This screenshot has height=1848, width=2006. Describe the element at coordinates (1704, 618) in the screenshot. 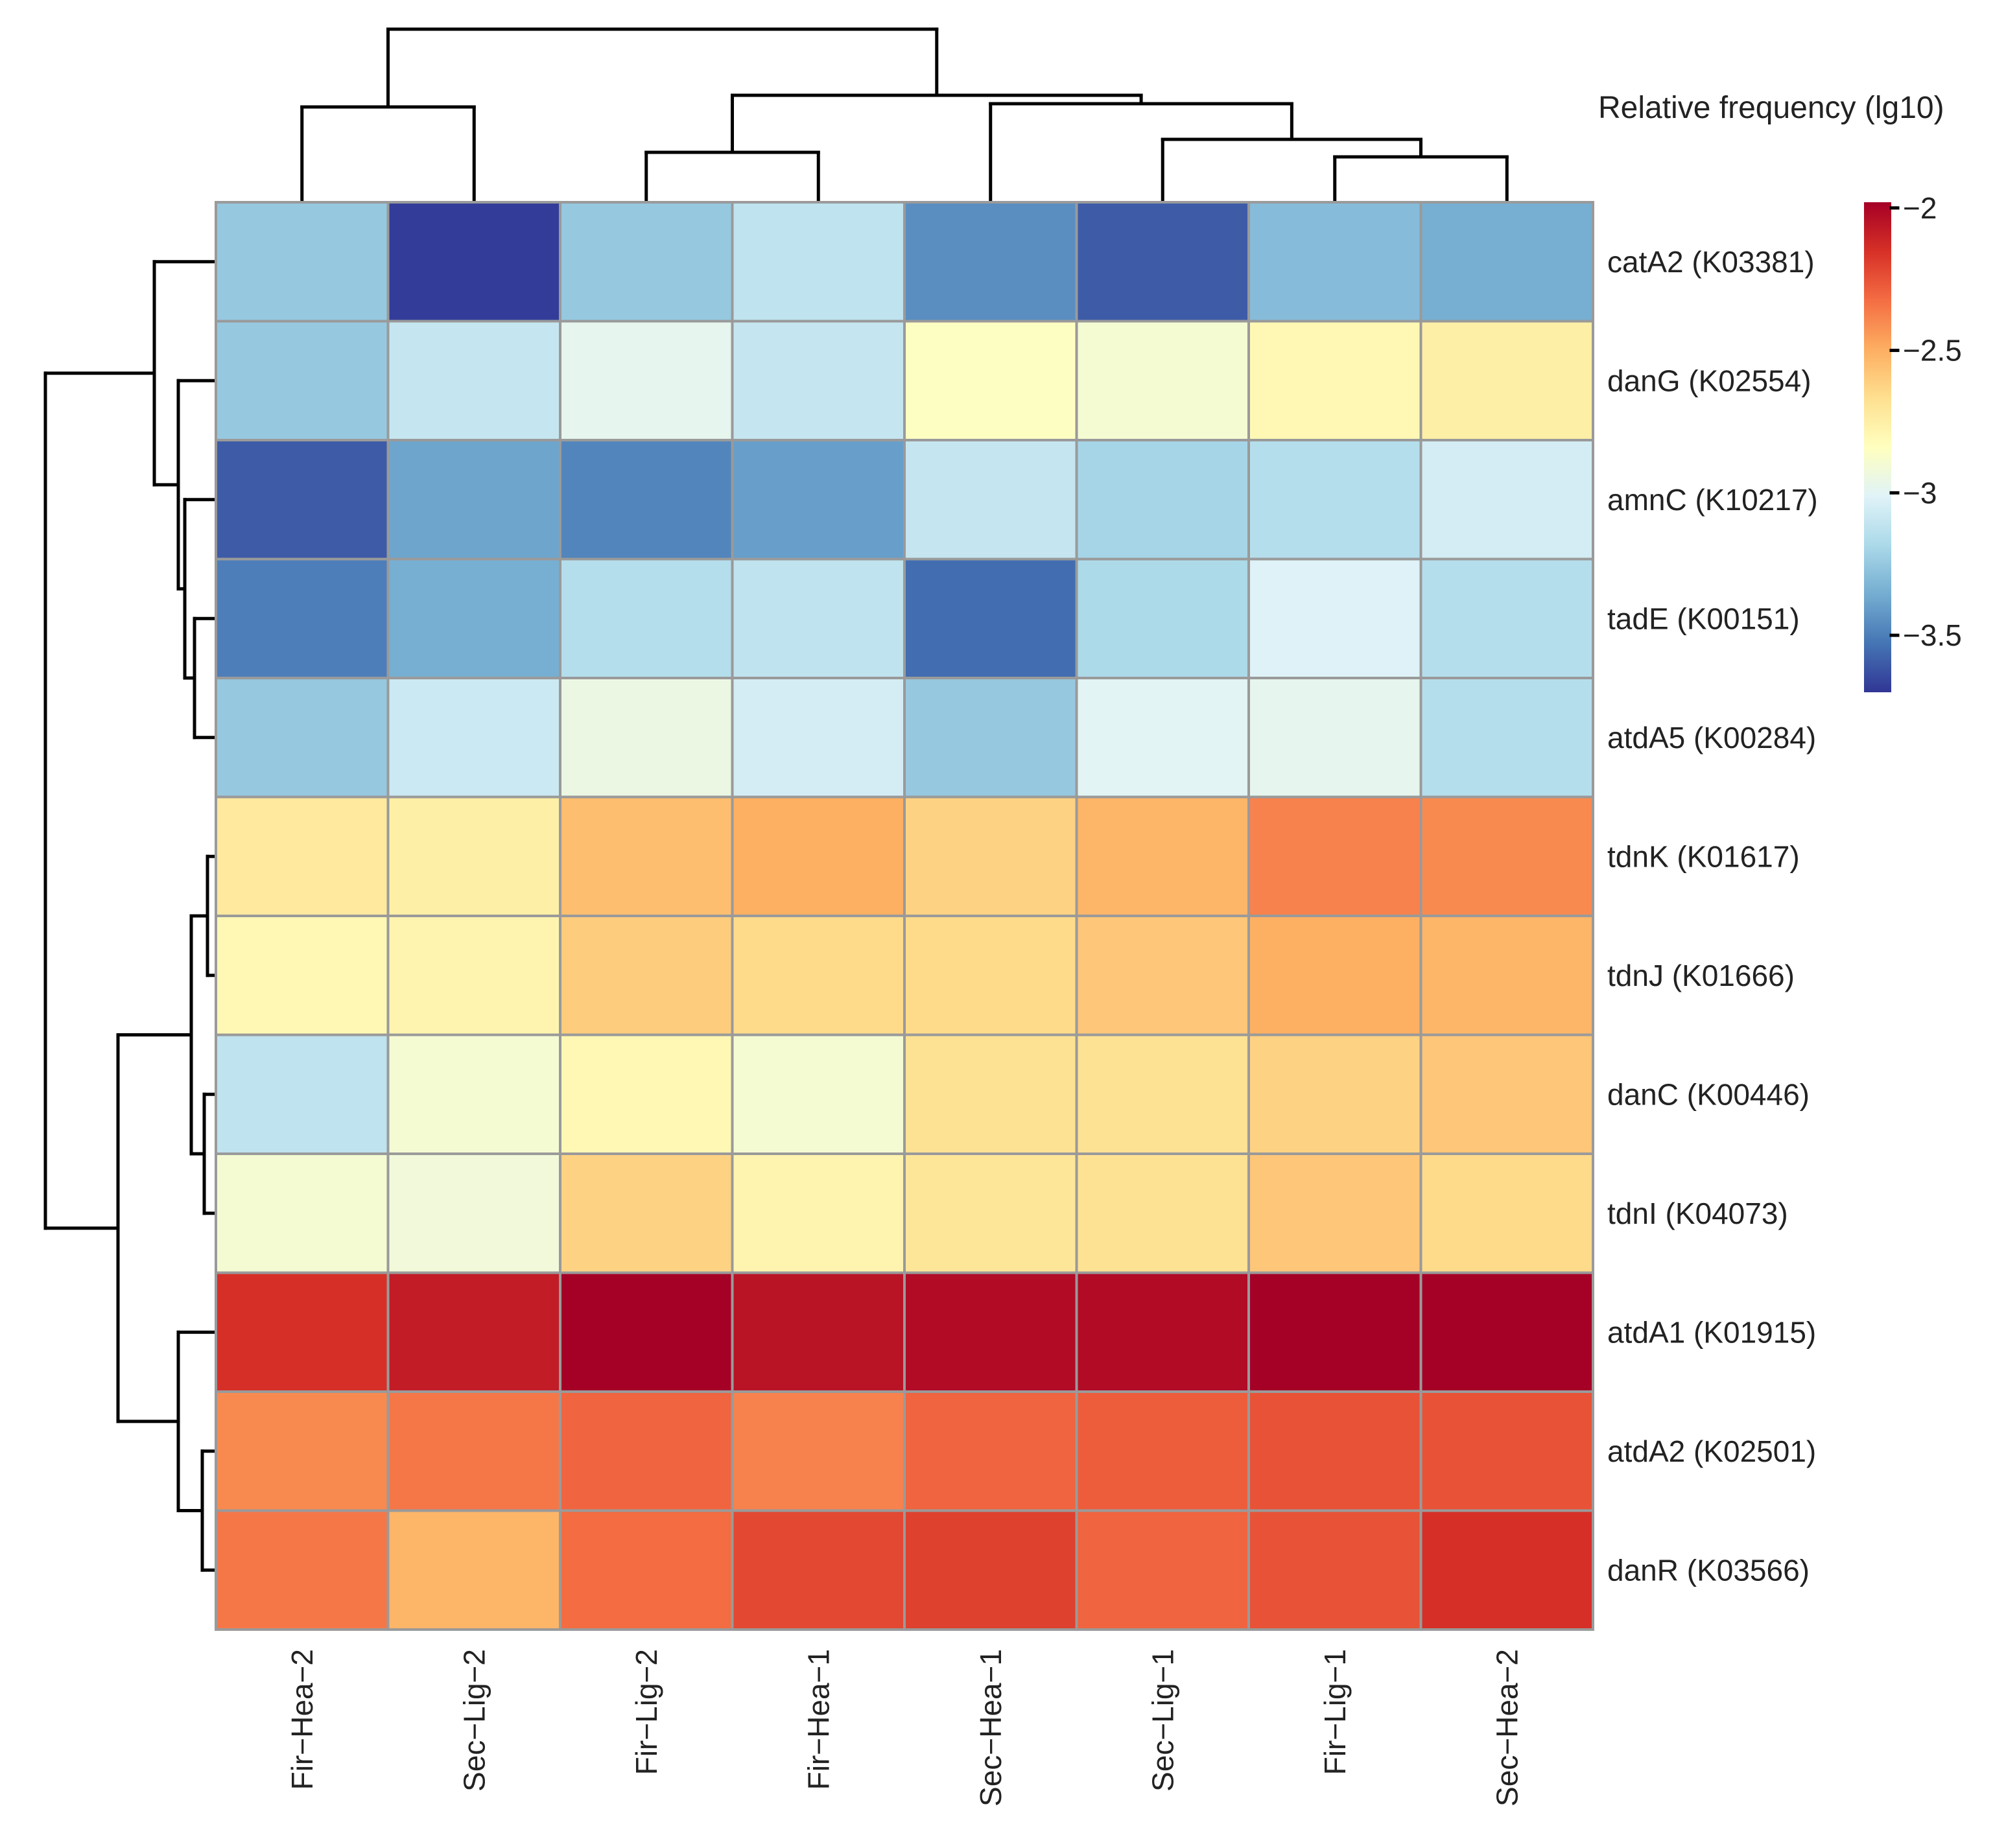

I see `row-label-tade-k00151: tadE (K00151)` at that location.